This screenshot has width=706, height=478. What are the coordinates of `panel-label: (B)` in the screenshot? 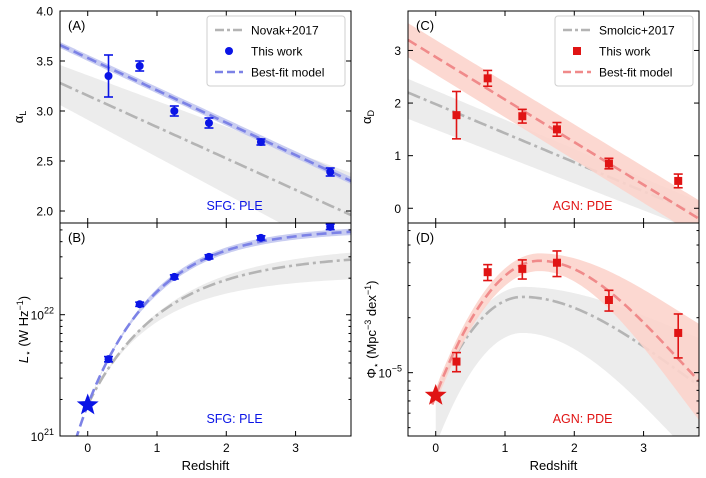 It's located at (76, 237).